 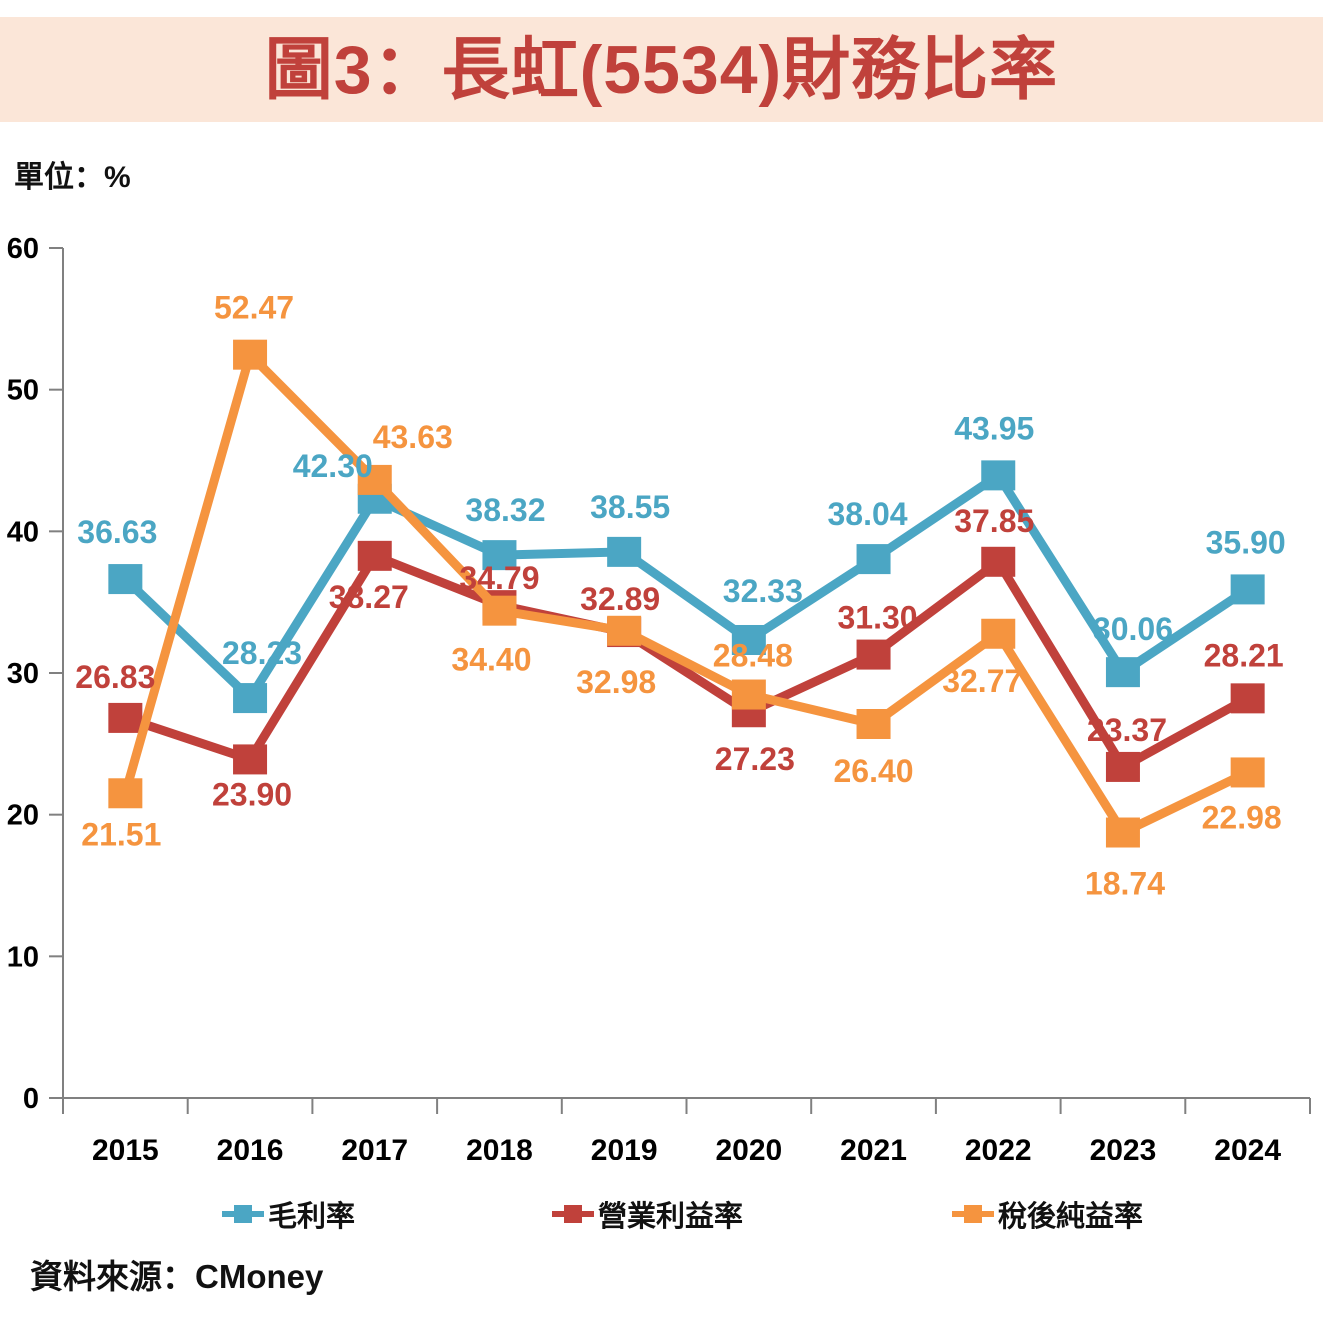 I want to click on data-label: 32.89, so click(x=620, y=599).